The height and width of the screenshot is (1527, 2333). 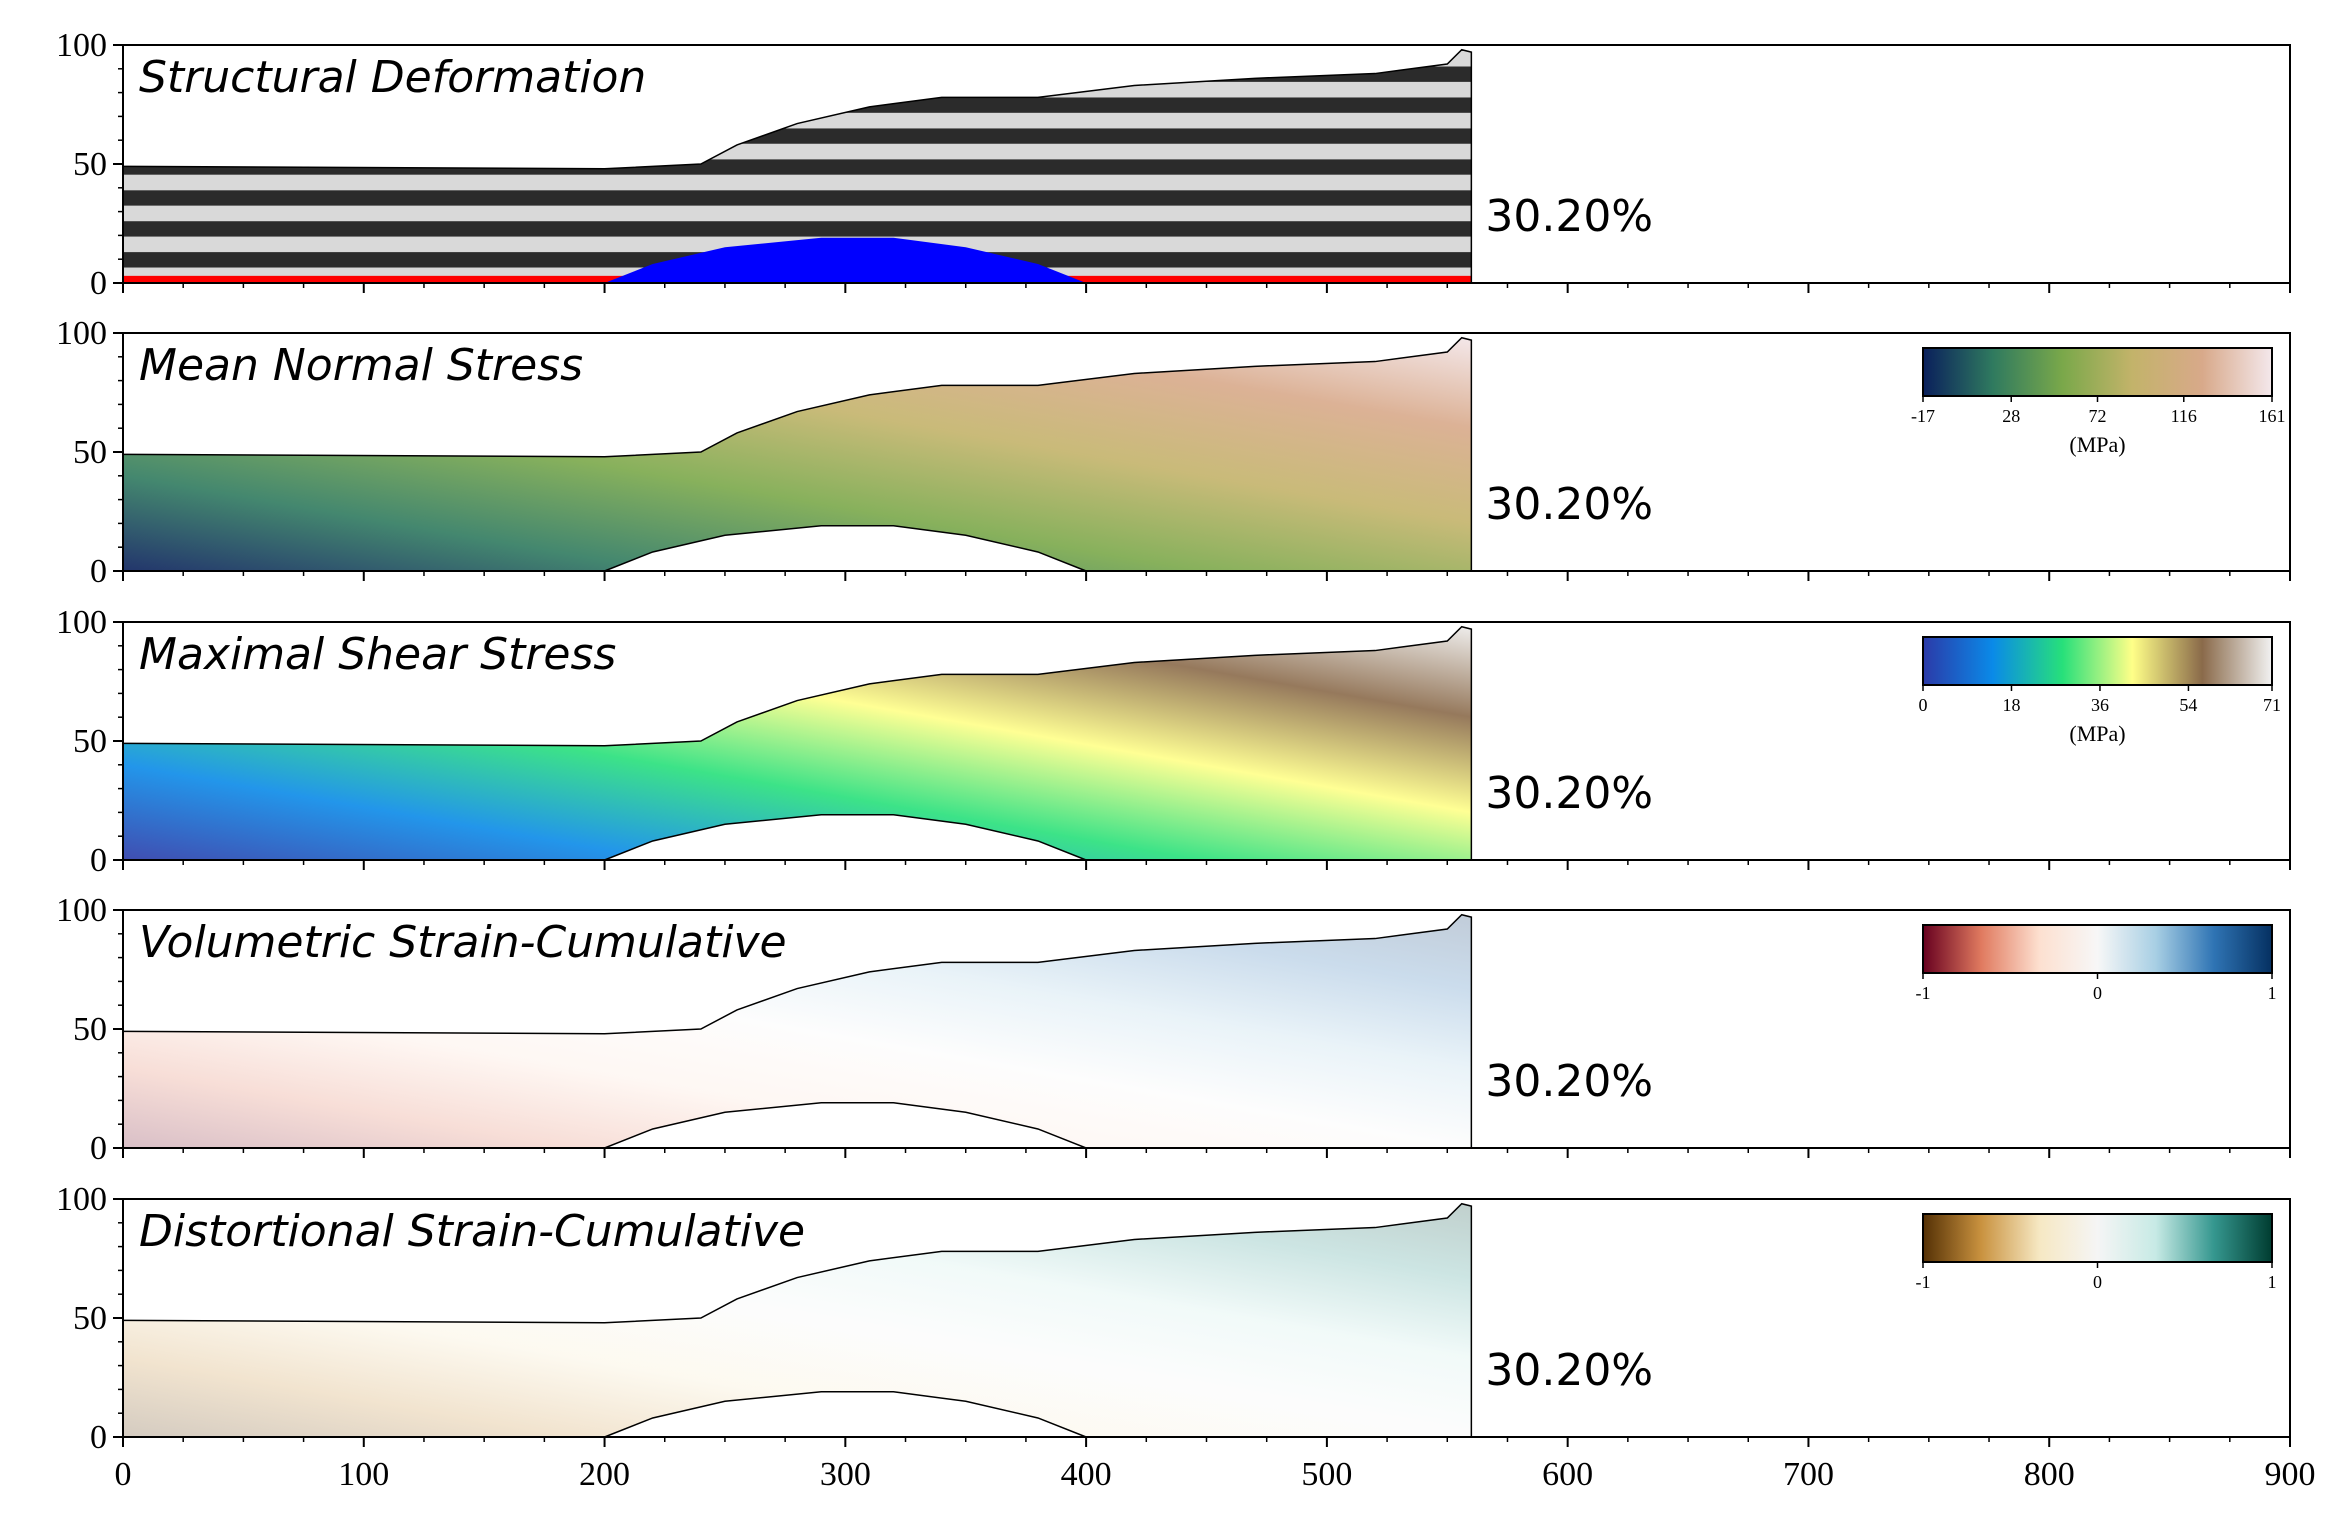 What do you see at coordinates (1567, 1474) in the screenshot?
I see `x-tick-label: 600` at bounding box center [1567, 1474].